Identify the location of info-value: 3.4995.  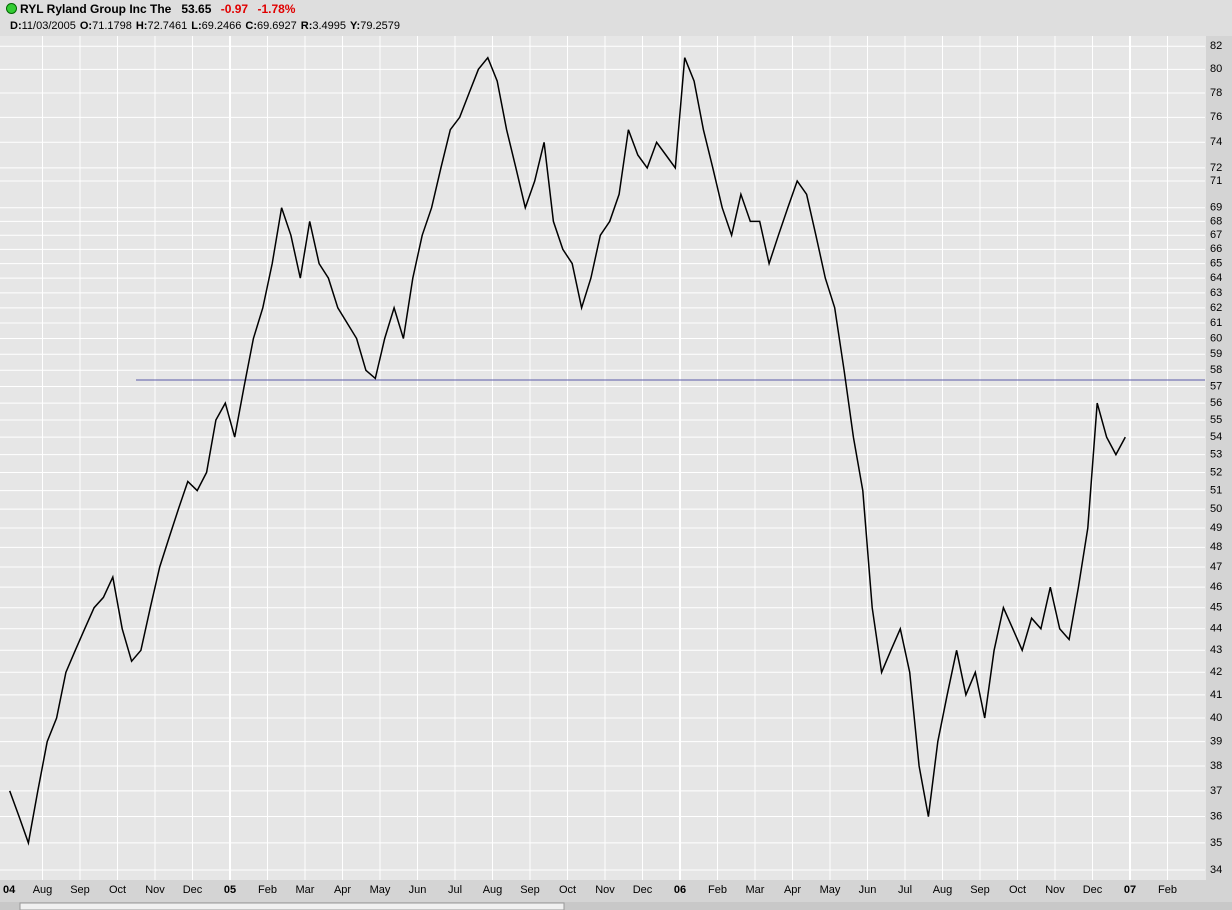
(329, 26).